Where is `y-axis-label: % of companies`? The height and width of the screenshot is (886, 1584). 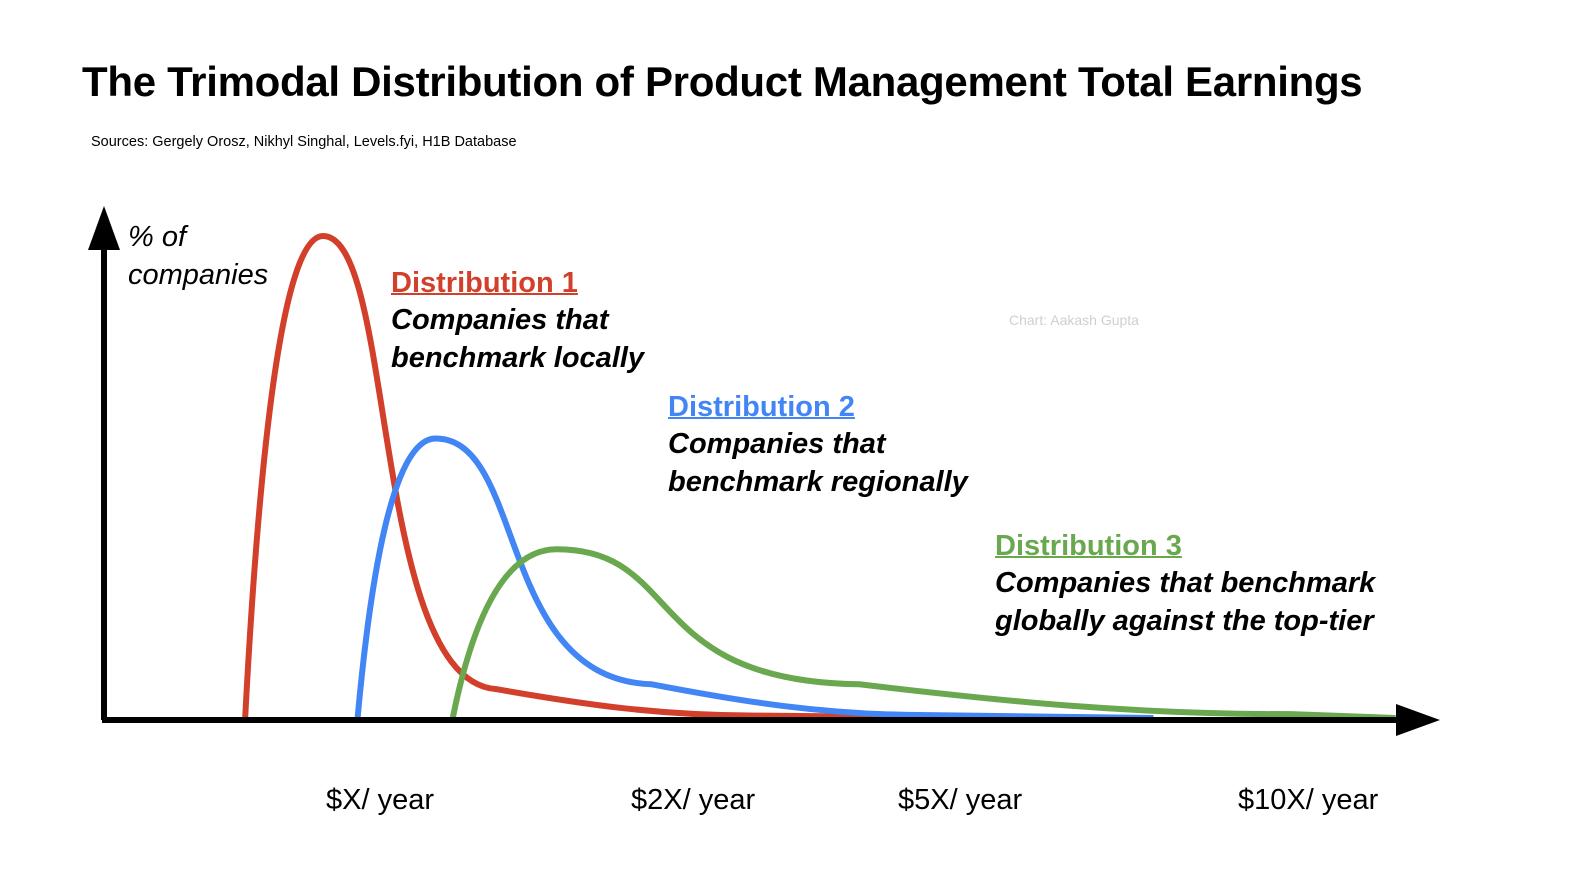 y-axis-label: % of companies is located at coordinates (198, 256).